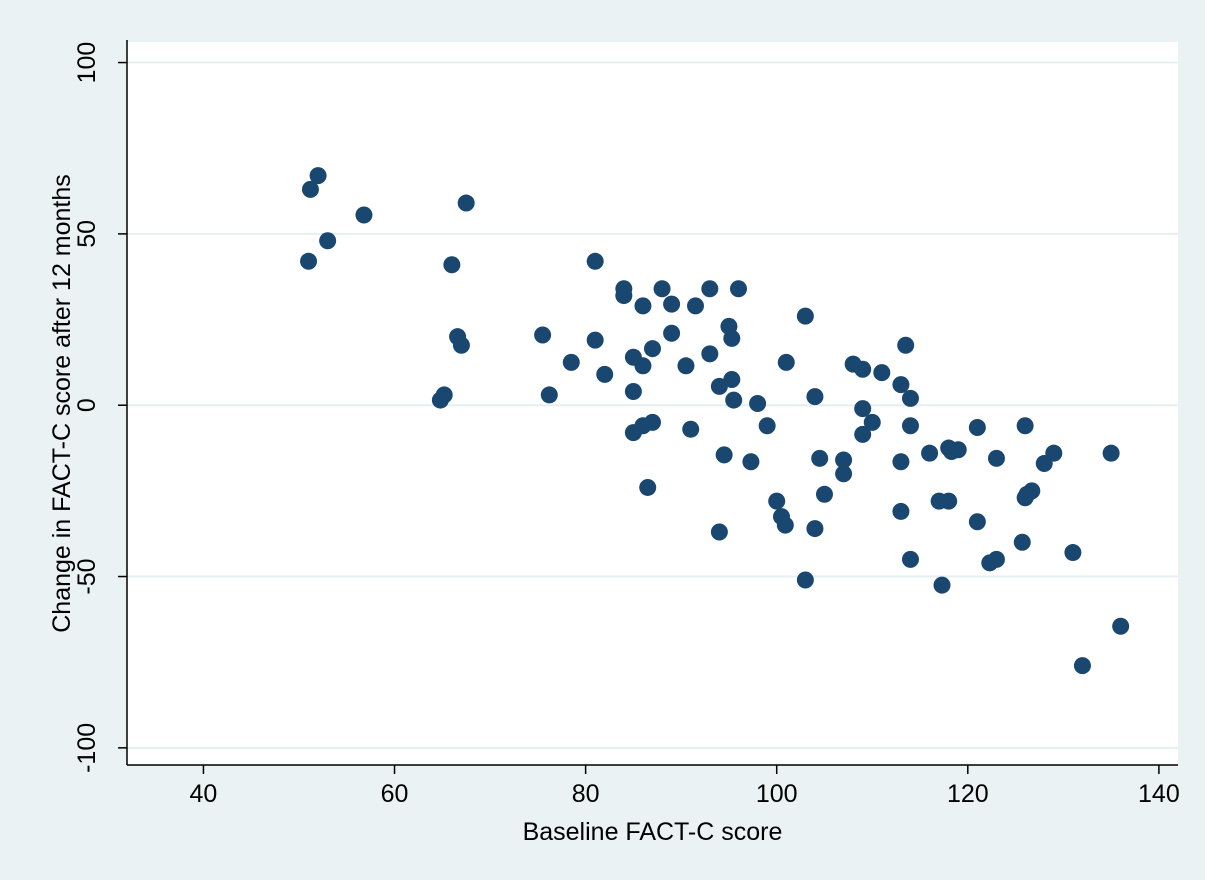 The height and width of the screenshot is (885, 1205). Describe the element at coordinates (87, 576) in the screenshot. I see `y-tick-label: -50` at that location.